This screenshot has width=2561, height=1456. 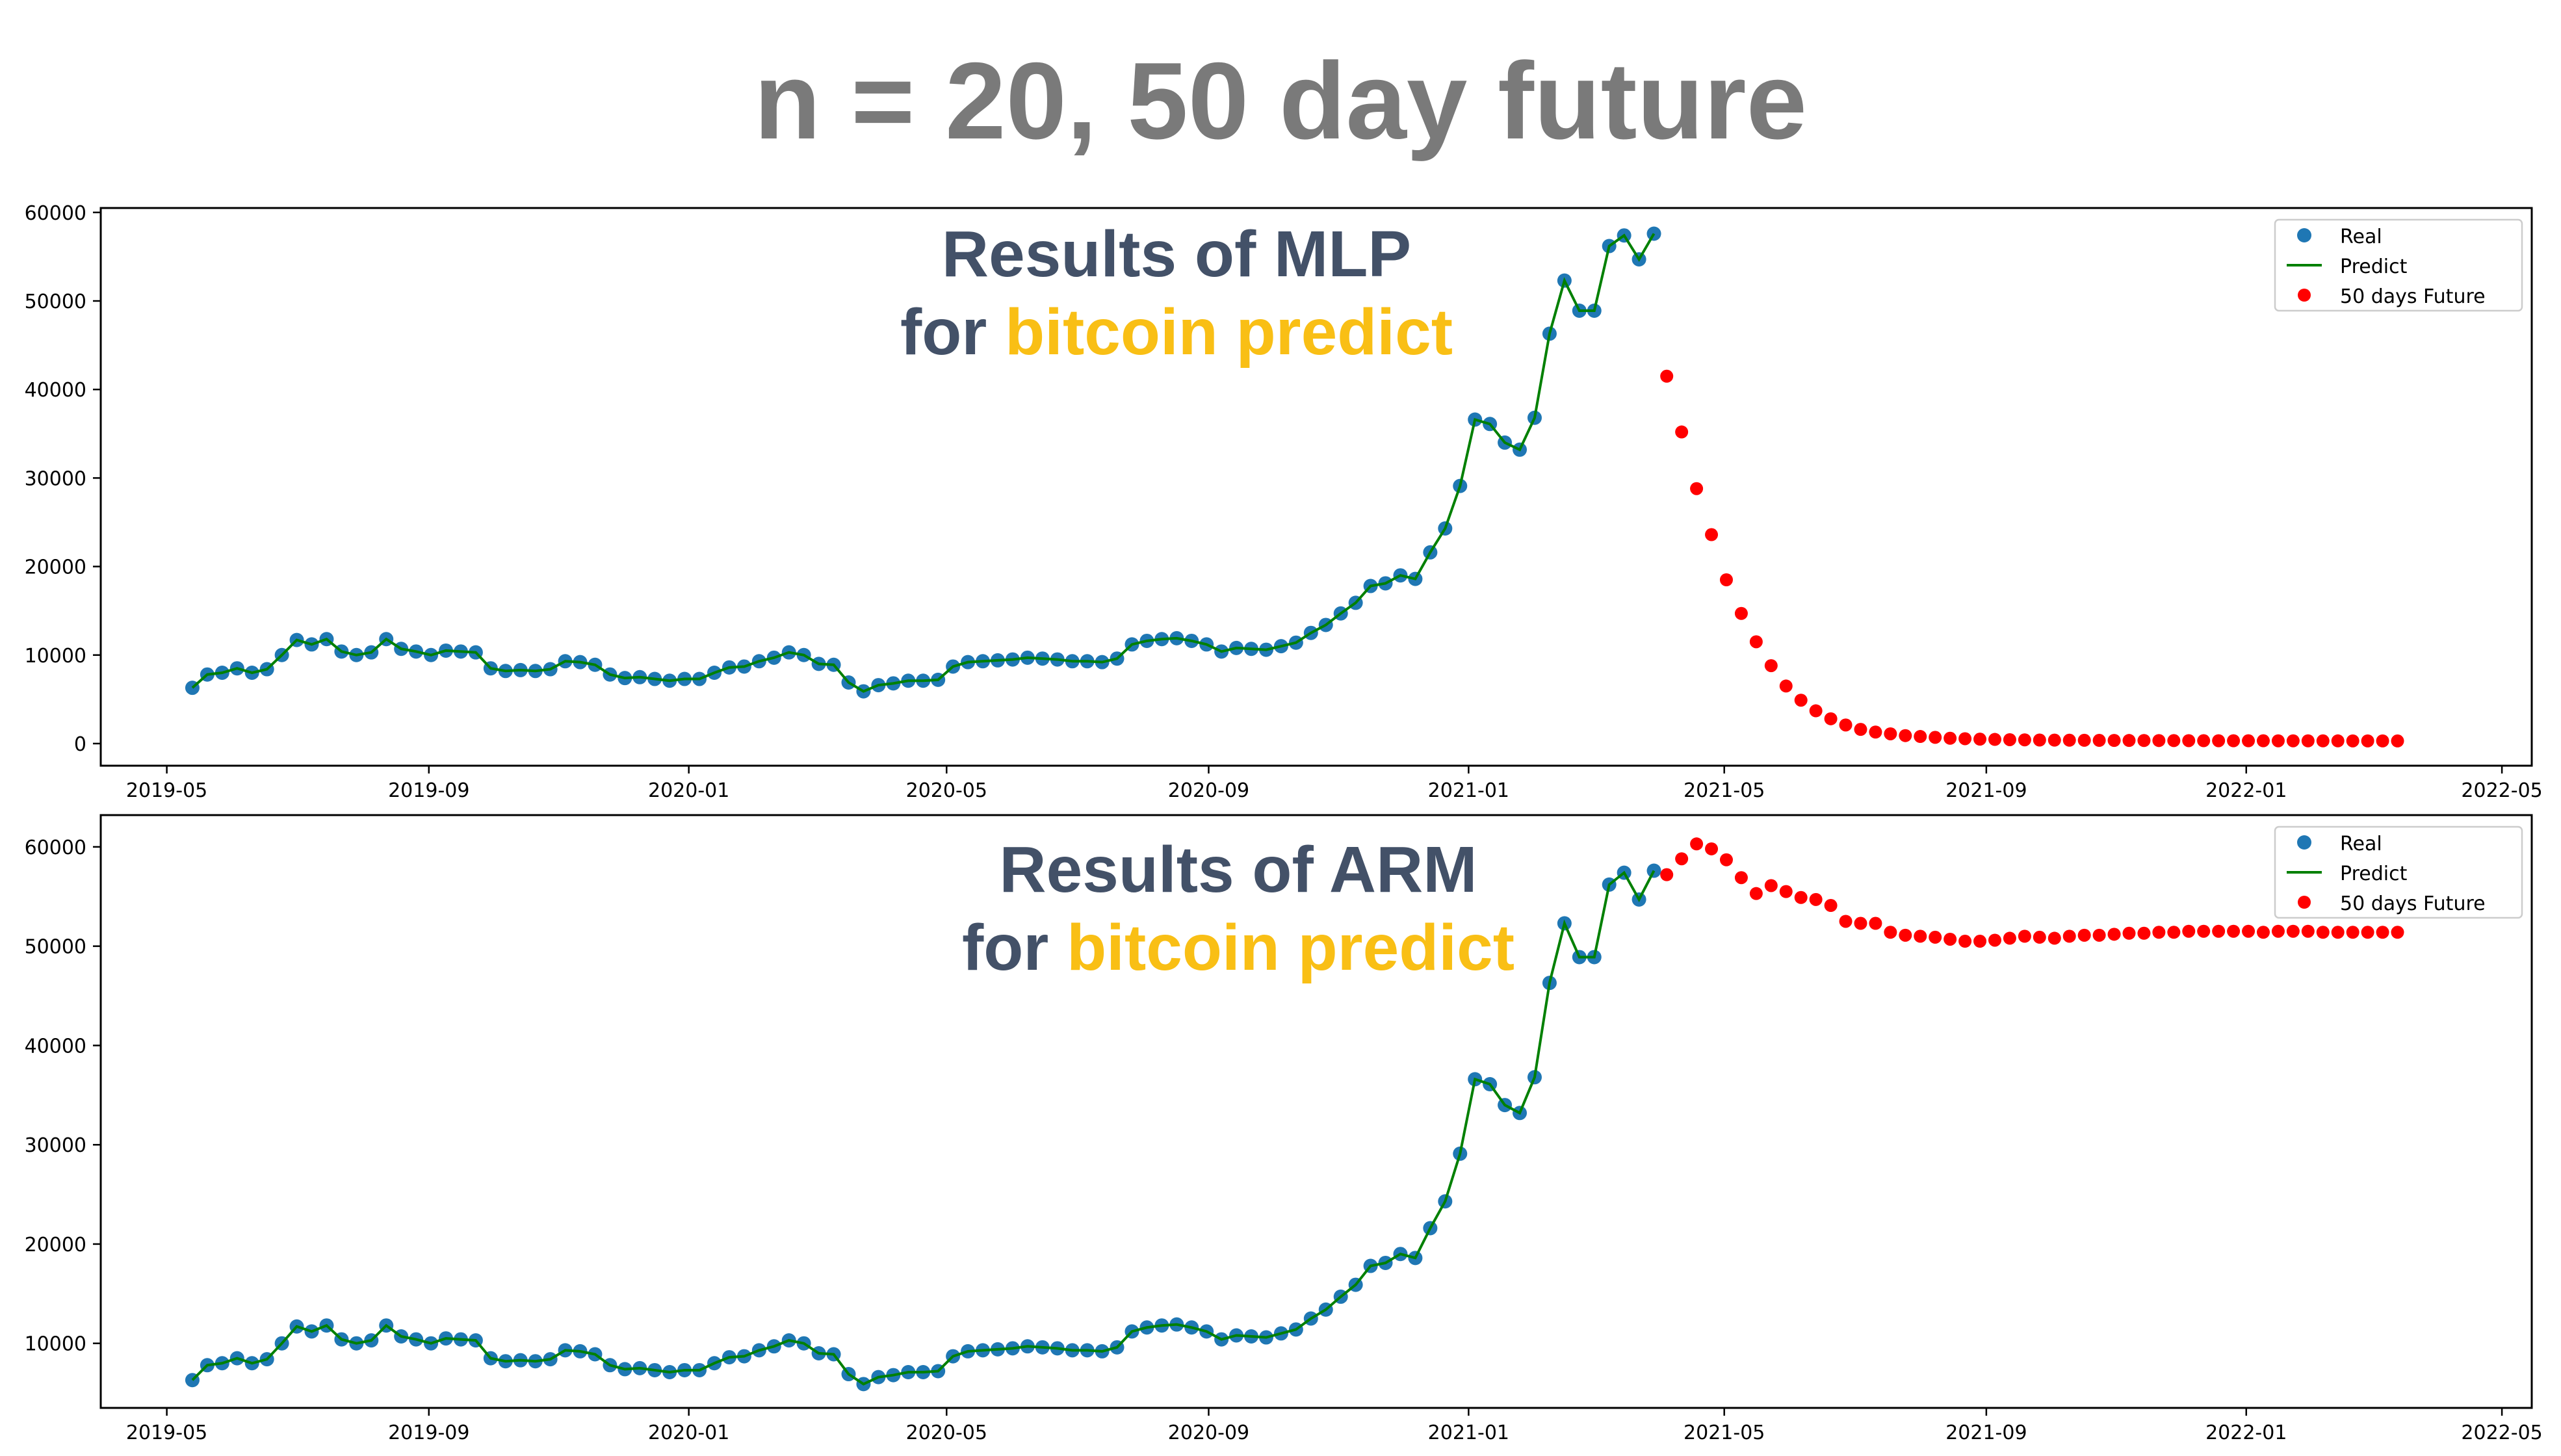 What do you see at coordinates (167, 1433) in the screenshot?
I see `x-tick-label: 2019-05` at bounding box center [167, 1433].